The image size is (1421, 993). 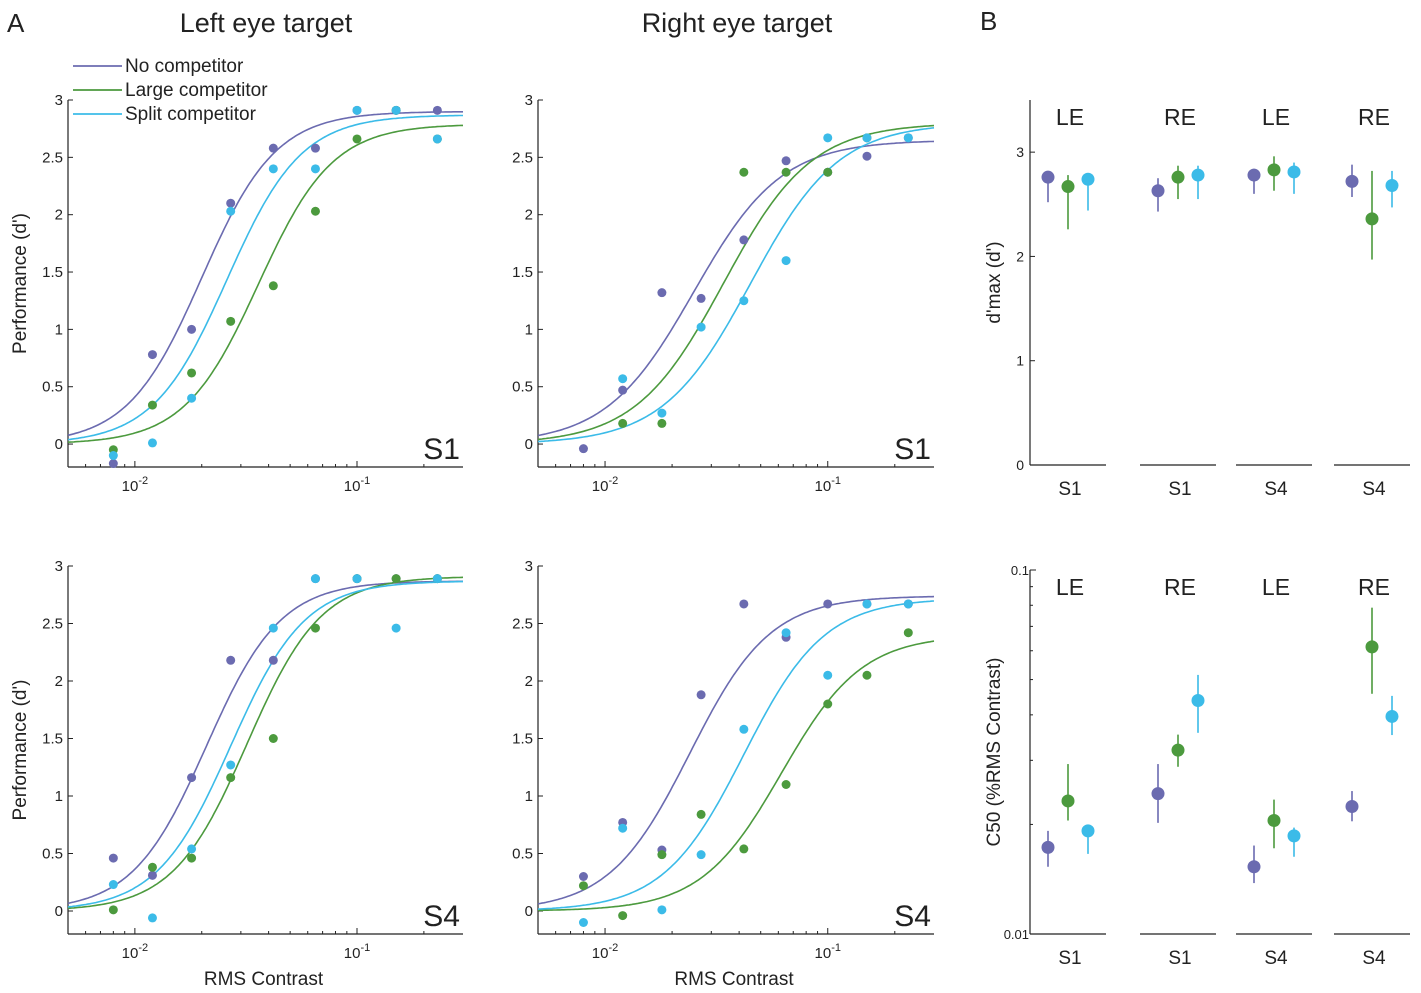 What do you see at coordinates (196, 90) in the screenshot?
I see `legend-label: Large competitor` at bounding box center [196, 90].